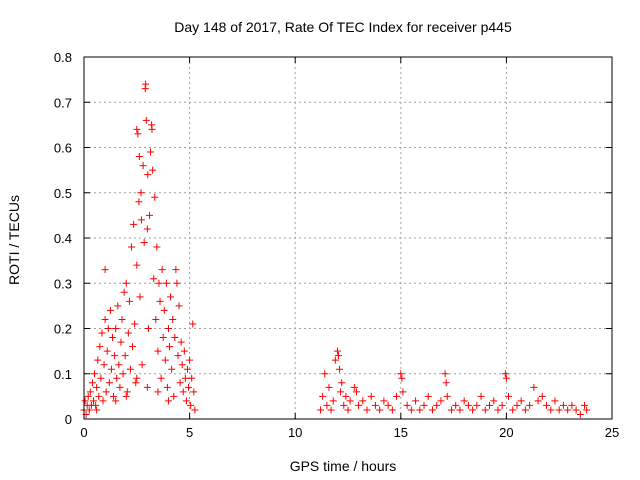  I want to click on y-tick-label: 0.7, so click(63, 102).